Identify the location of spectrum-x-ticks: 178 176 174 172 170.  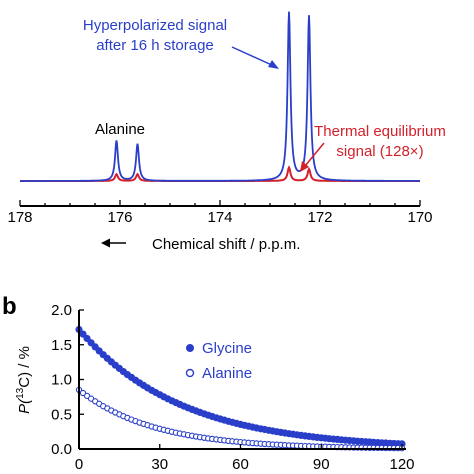
(220, 213).